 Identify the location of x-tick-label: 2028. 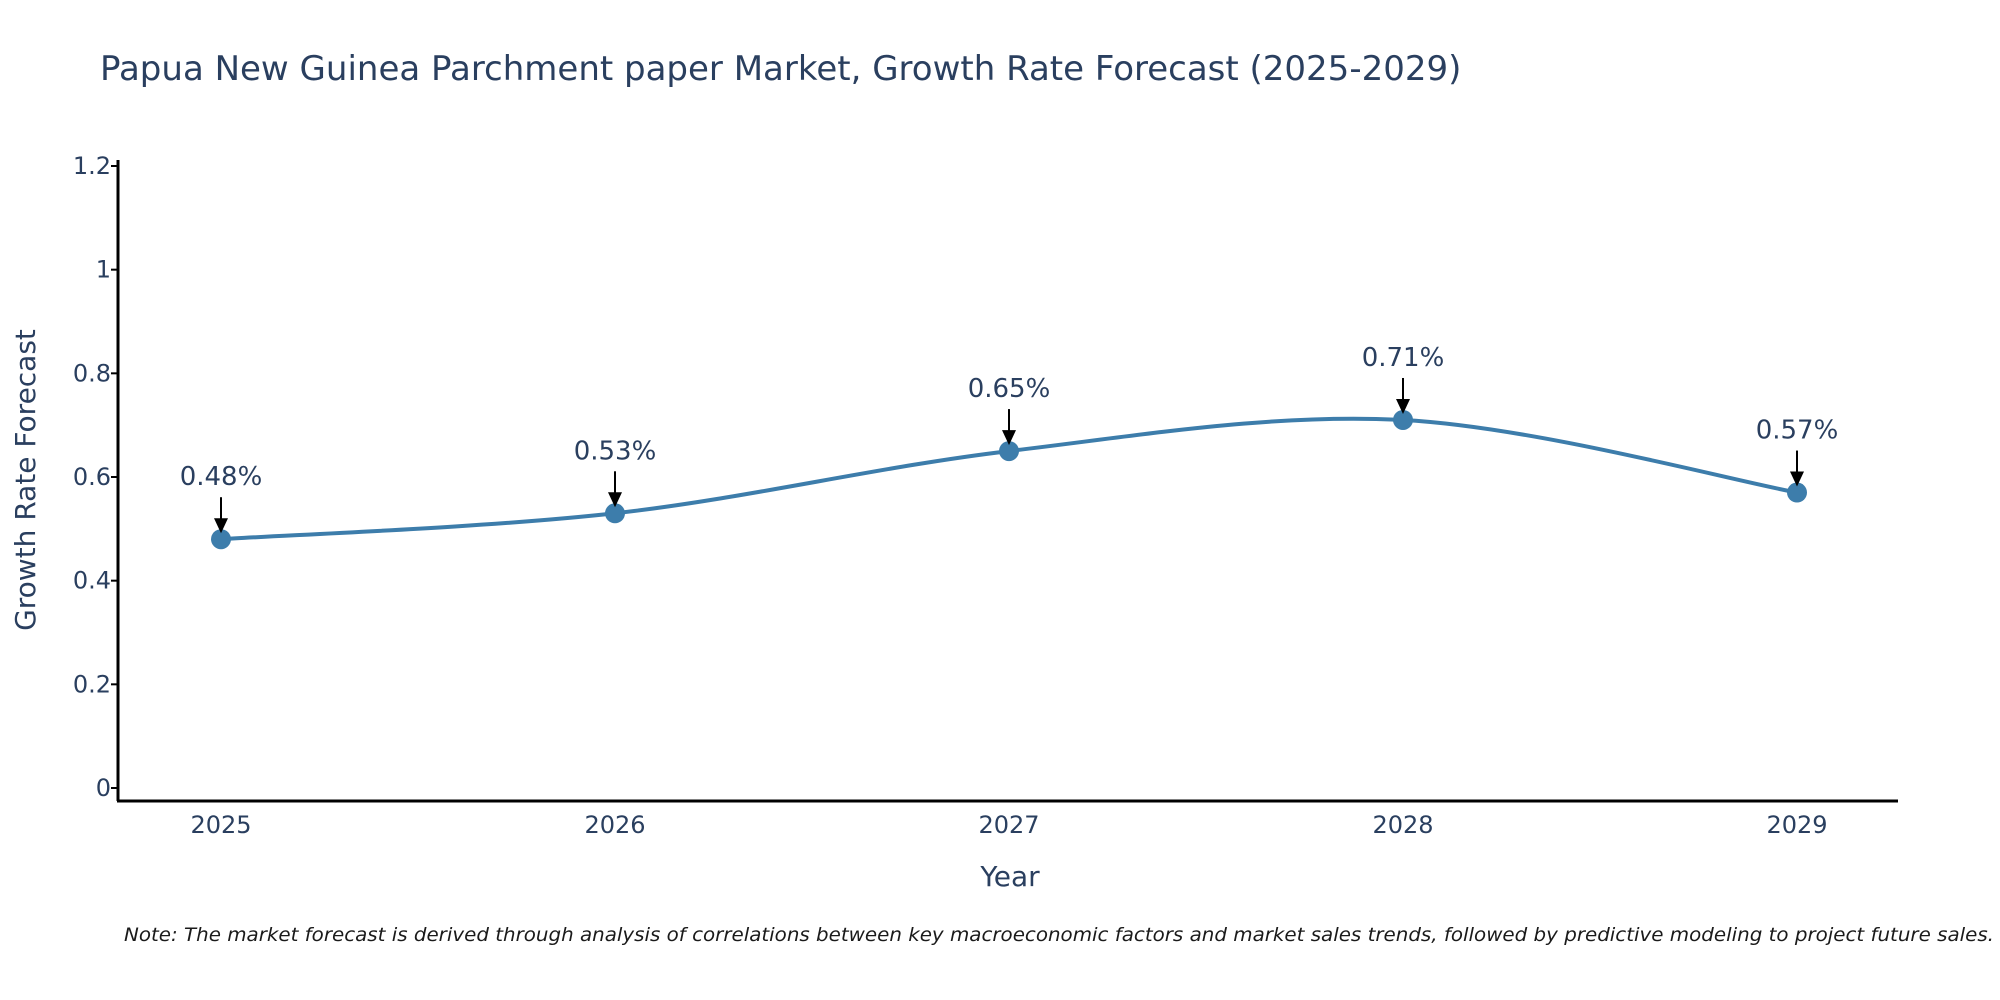
(1402, 825).